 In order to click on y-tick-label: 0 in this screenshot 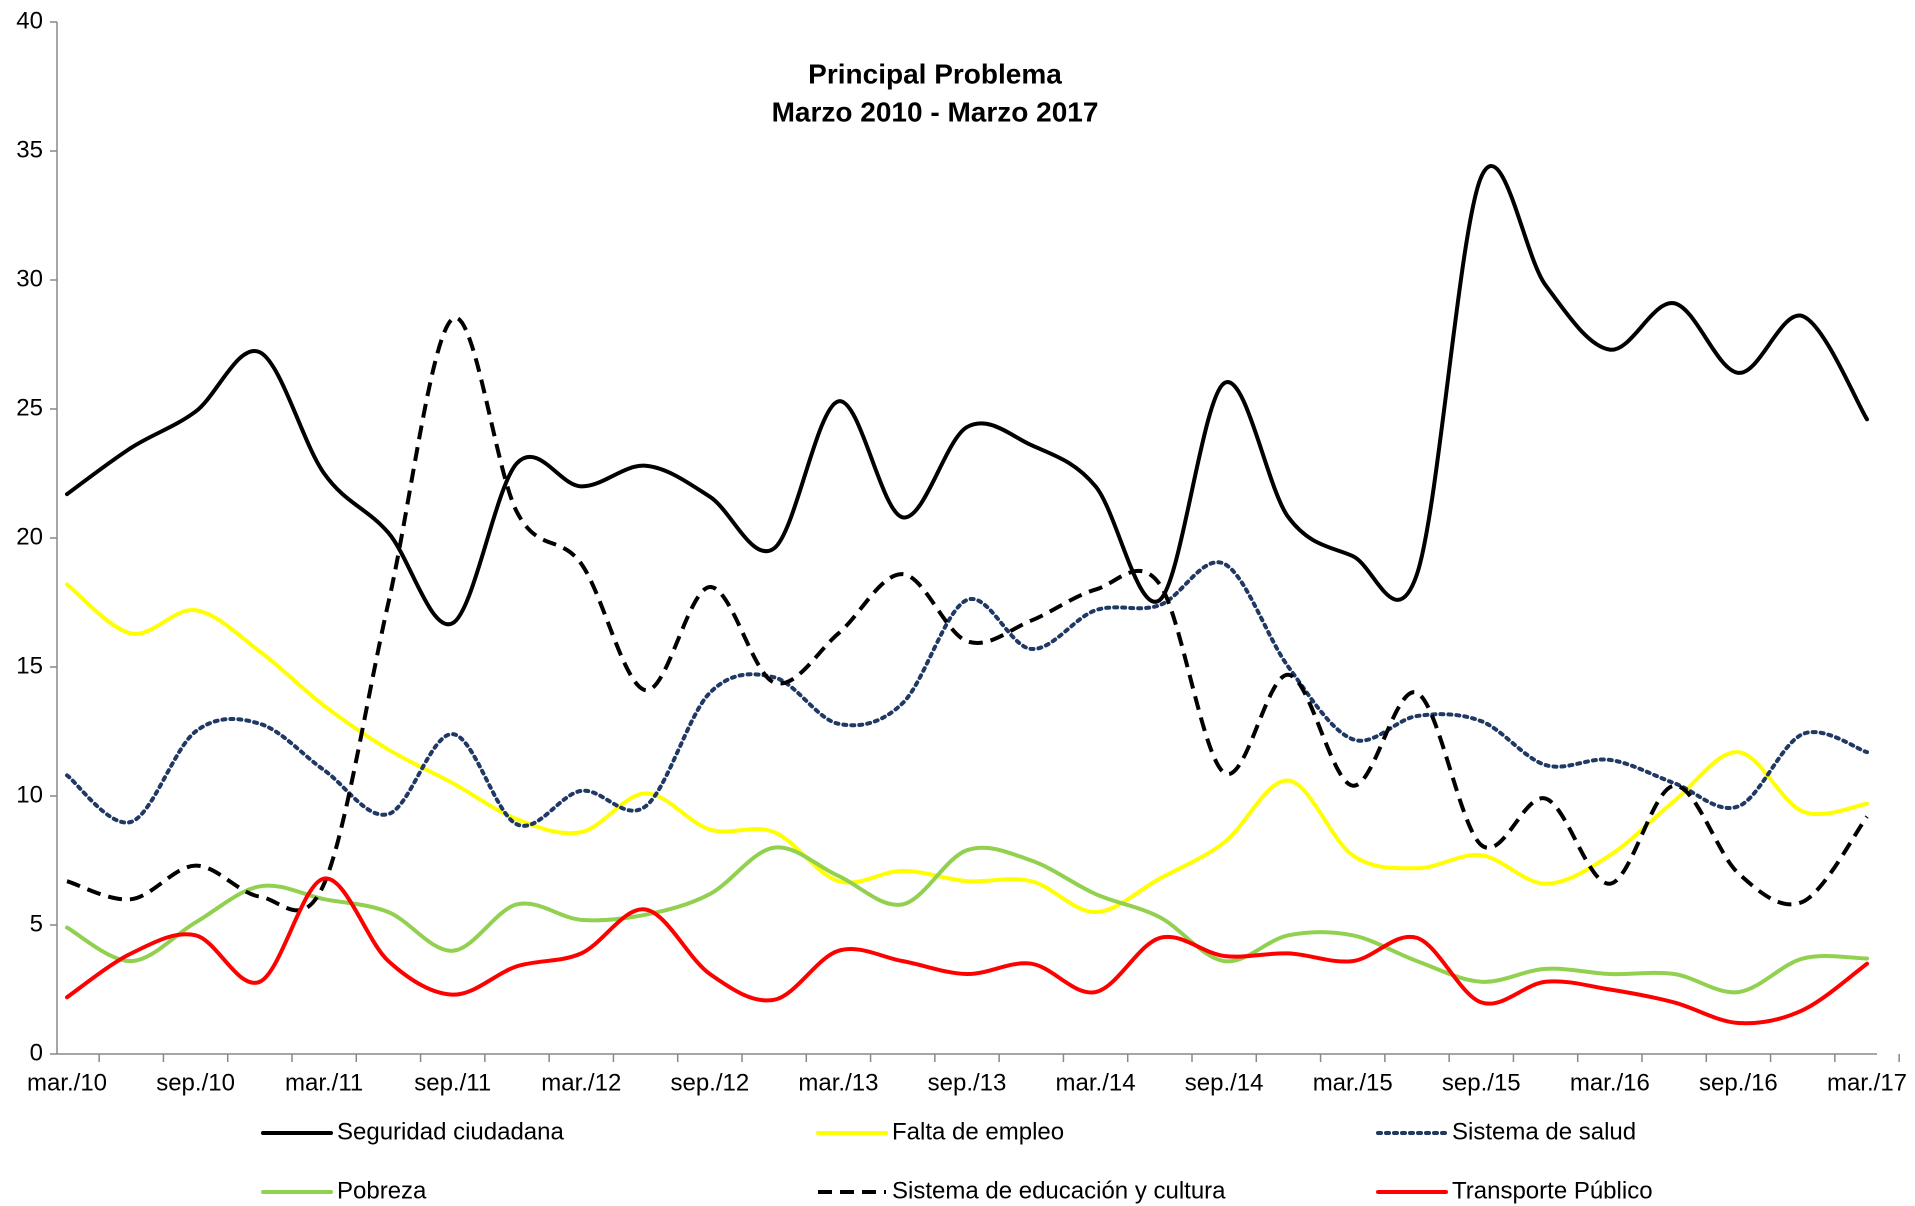, I will do `click(36, 1052)`.